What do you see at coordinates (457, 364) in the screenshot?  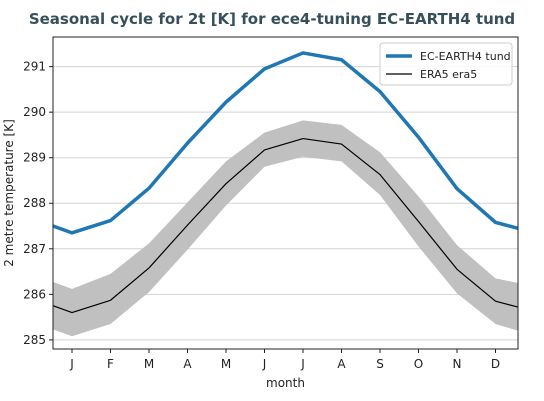 I see `x-tick-label: N` at bounding box center [457, 364].